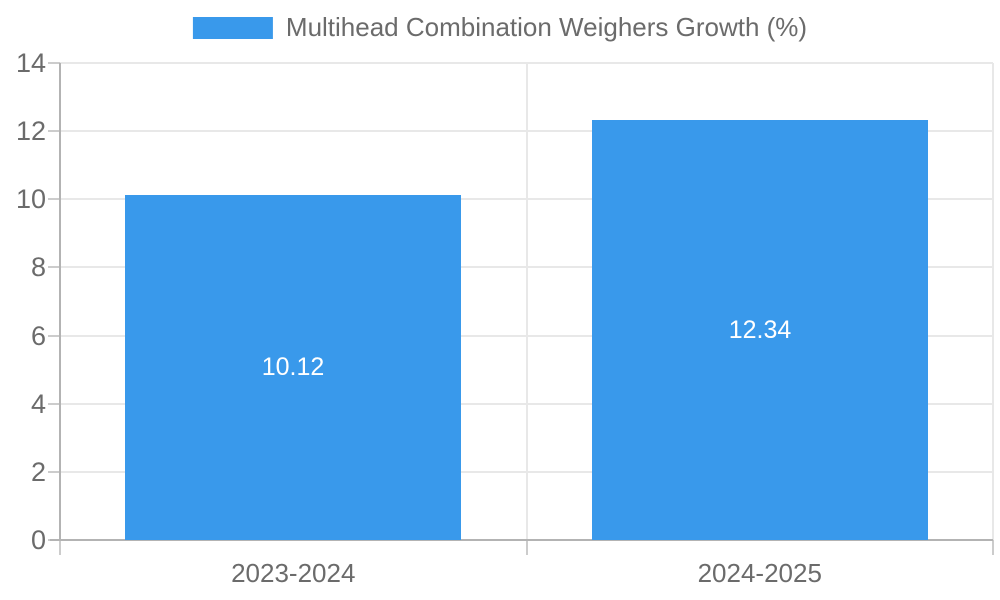  What do you see at coordinates (38, 540) in the screenshot?
I see `y-axis-tick-label: 0` at bounding box center [38, 540].